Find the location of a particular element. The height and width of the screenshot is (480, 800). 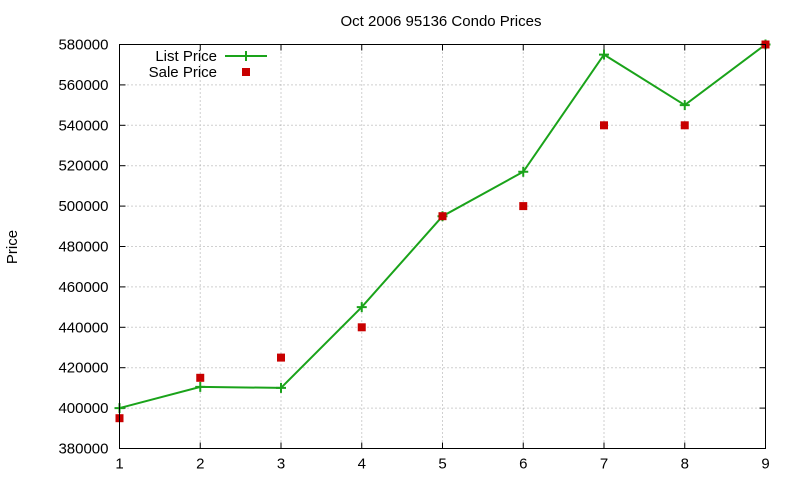

y-axis-label: Price is located at coordinates (12, 247).